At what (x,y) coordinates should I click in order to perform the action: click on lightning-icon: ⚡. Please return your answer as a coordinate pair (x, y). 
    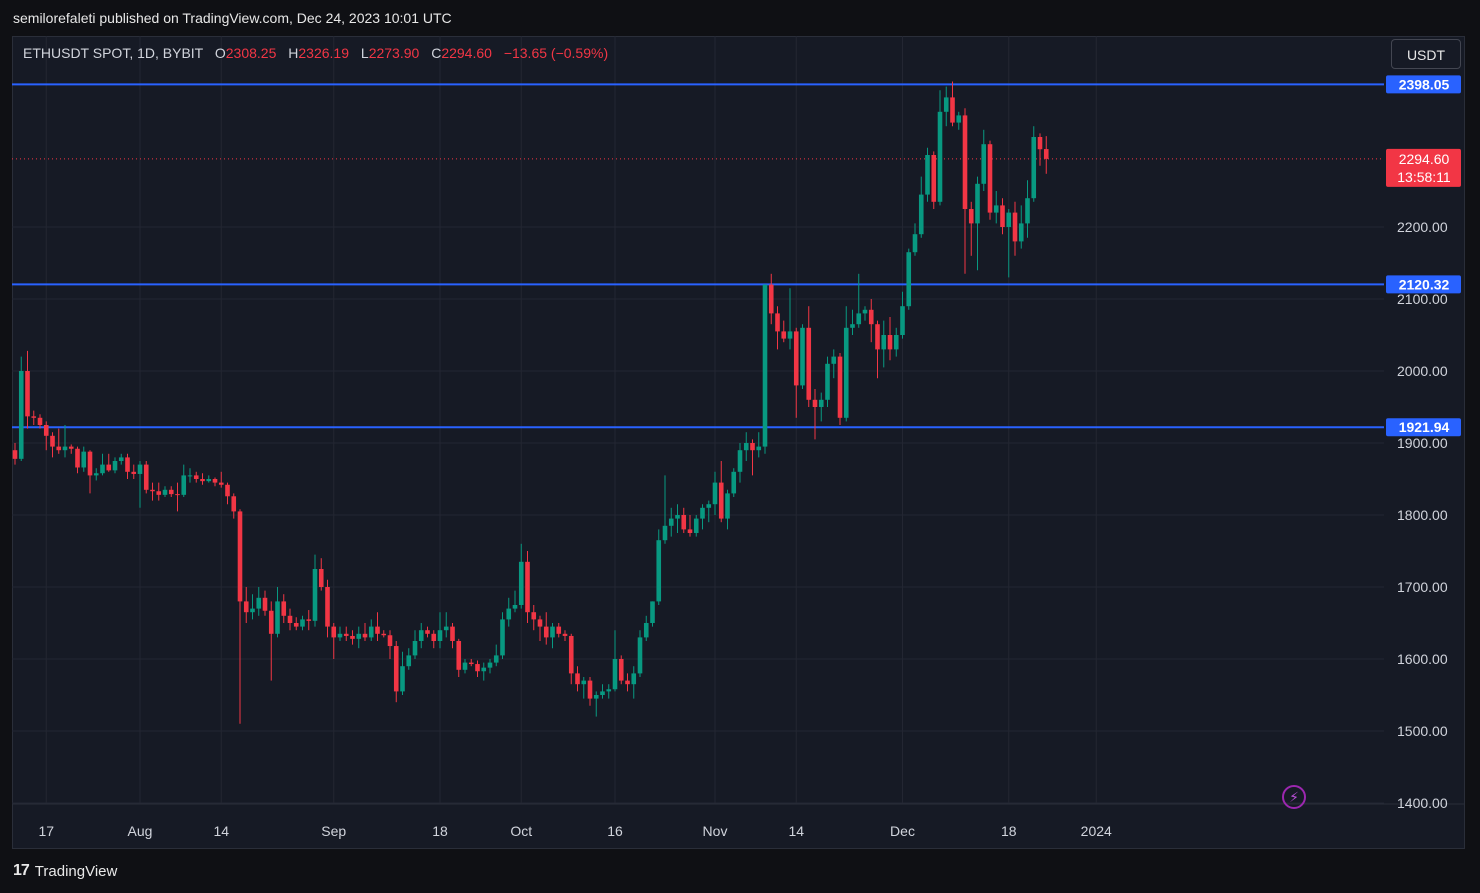
    Looking at the image, I should click on (1294, 797).